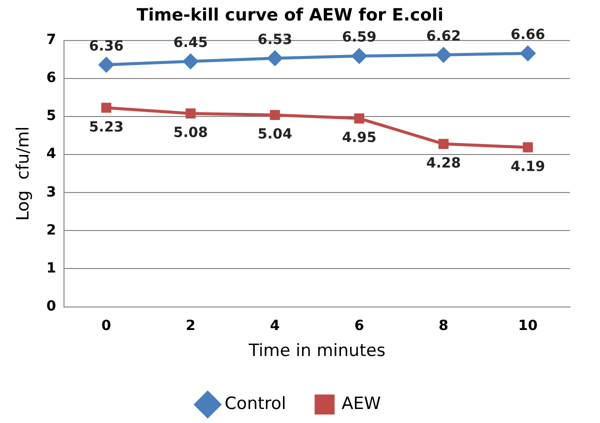 The height and width of the screenshot is (423, 600). I want to click on y-tick-label: 5, so click(51, 116).